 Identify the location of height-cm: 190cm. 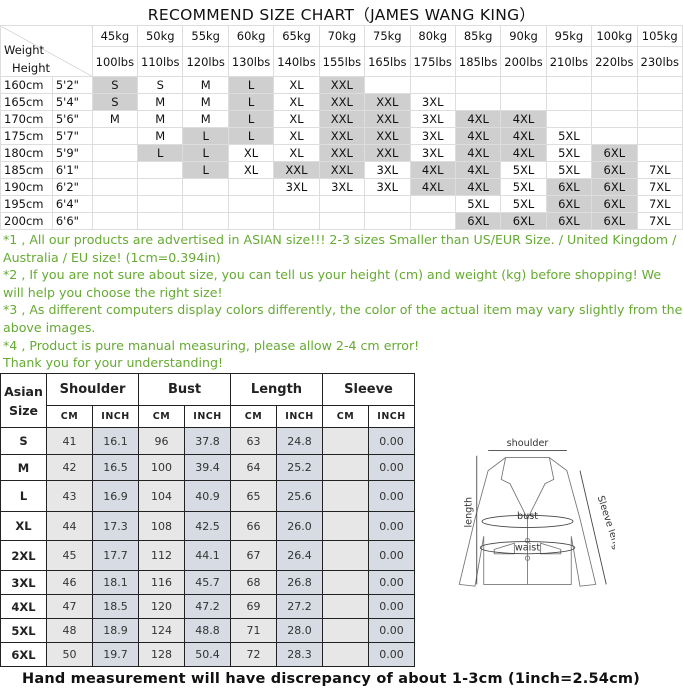
(26, 187).